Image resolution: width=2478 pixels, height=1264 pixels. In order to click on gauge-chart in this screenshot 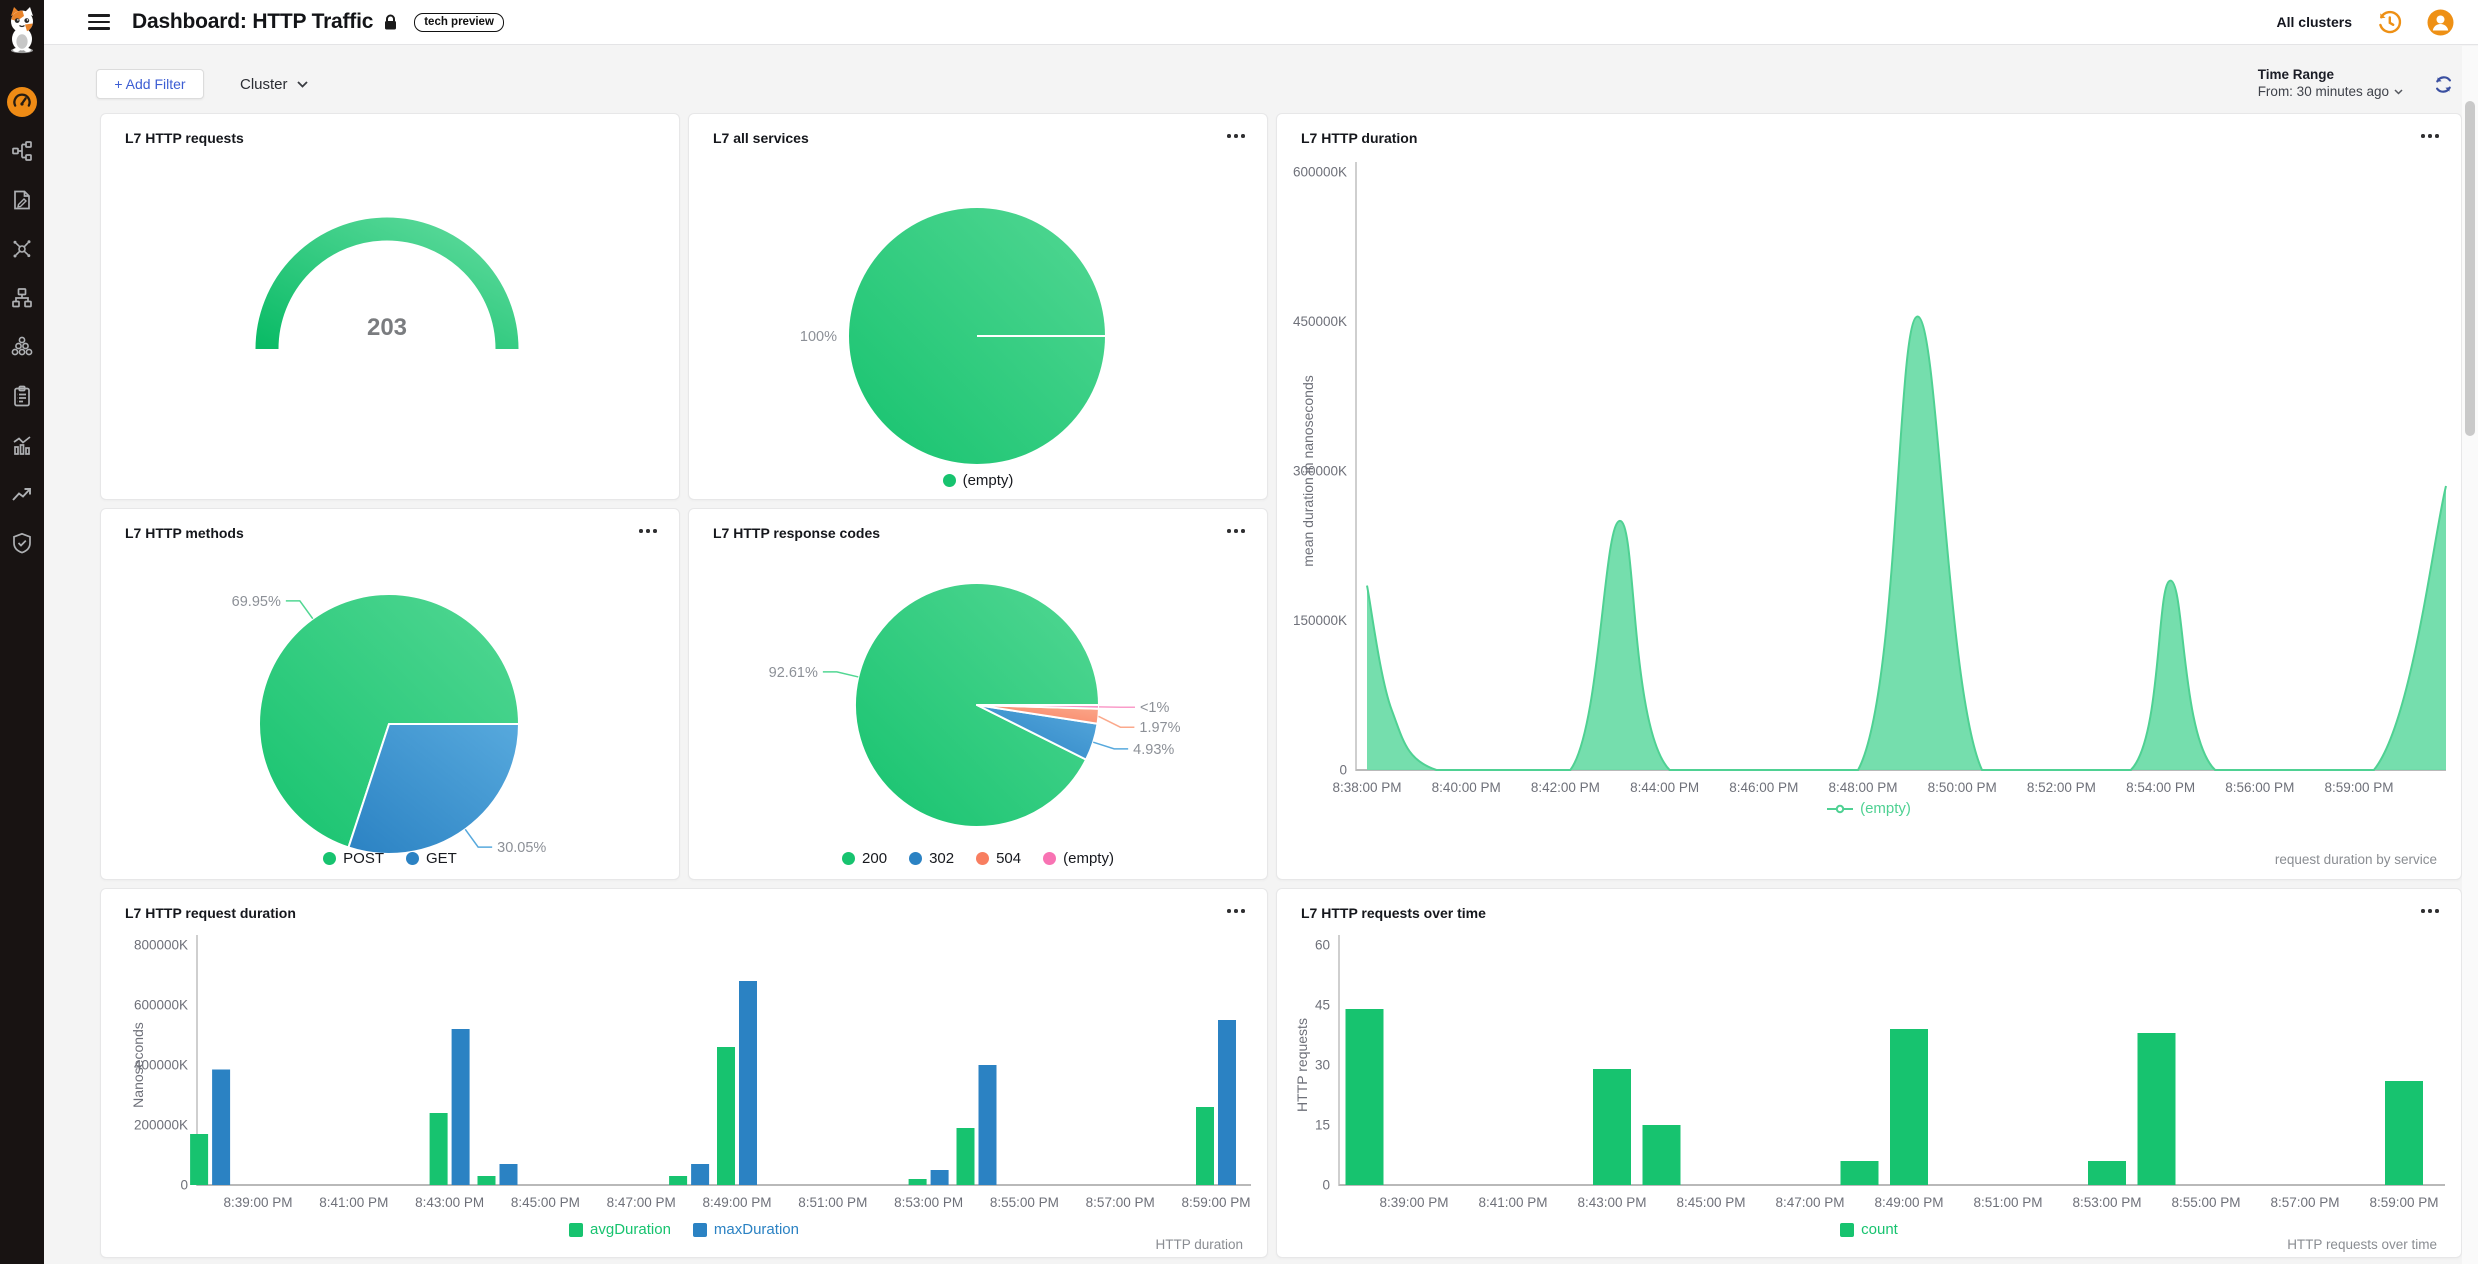, I will do `click(387, 283)`.